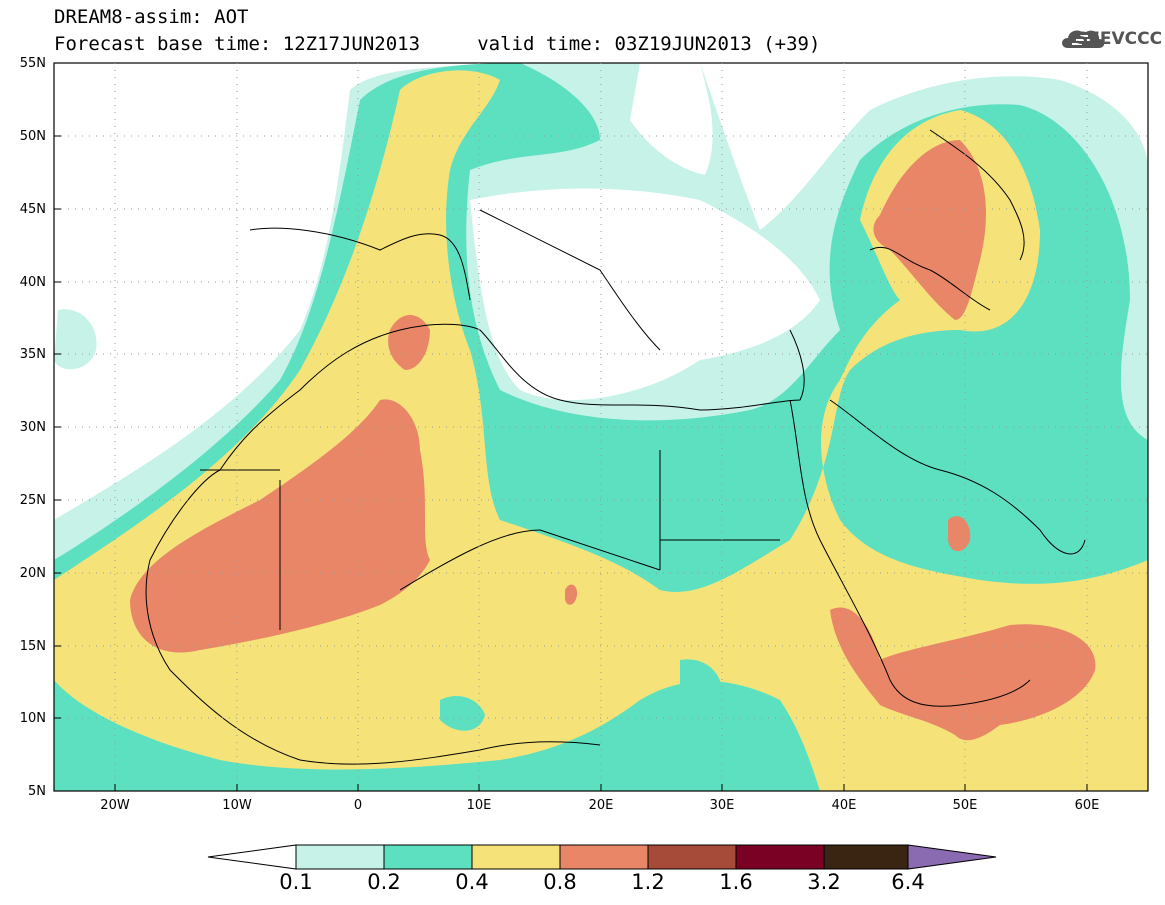 The width and height of the screenshot is (1165, 905). What do you see at coordinates (560, 882) in the screenshot?
I see `colorbar-label: 0.8` at bounding box center [560, 882].